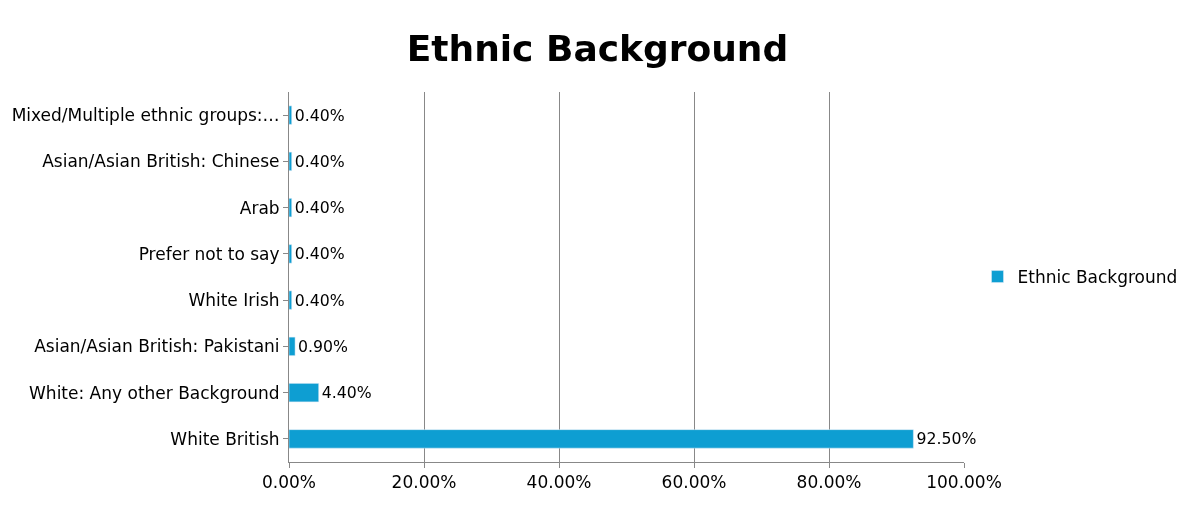 This screenshot has width=1195, height=512. What do you see at coordinates (234, 300) in the screenshot?
I see `y-tick-label: White Irish` at bounding box center [234, 300].